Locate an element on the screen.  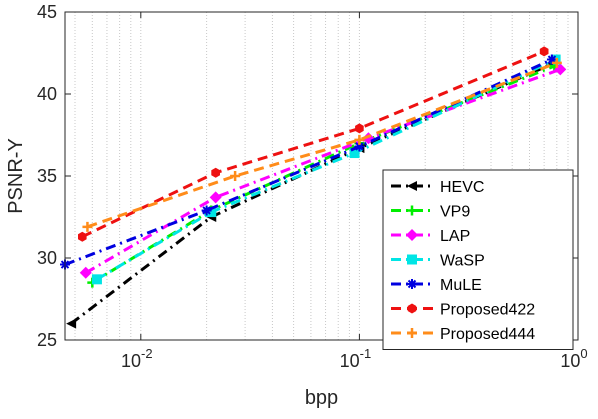
x-tick-label: 10⁻² is located at coordinates (137, 358).